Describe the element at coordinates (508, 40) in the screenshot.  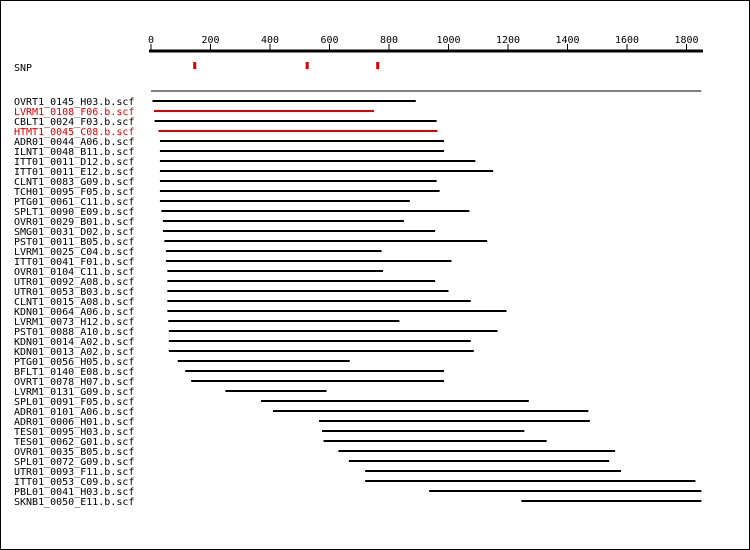
I see `tick-label: 1200` at that location.